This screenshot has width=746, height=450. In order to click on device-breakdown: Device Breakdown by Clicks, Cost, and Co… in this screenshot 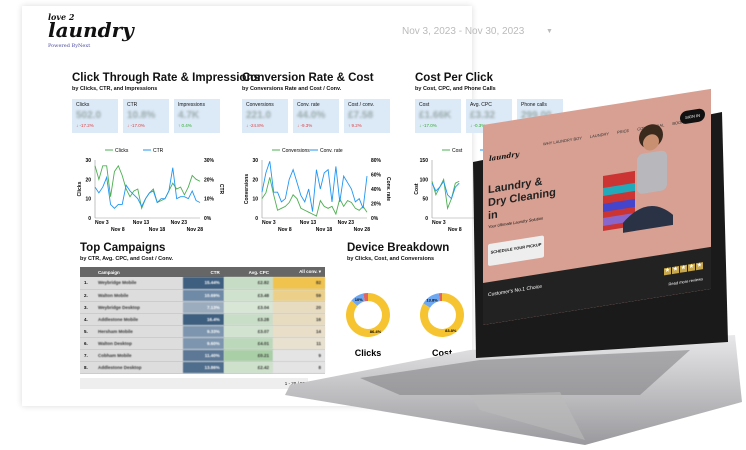, I will do `click(398, 252)`.